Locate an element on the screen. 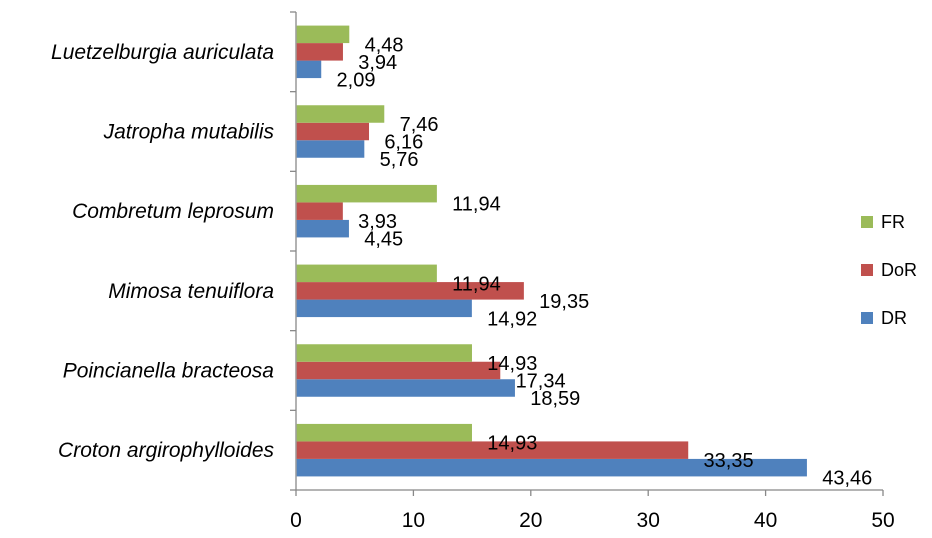  legend-swatch-dr is located at coordinates (867, 318).